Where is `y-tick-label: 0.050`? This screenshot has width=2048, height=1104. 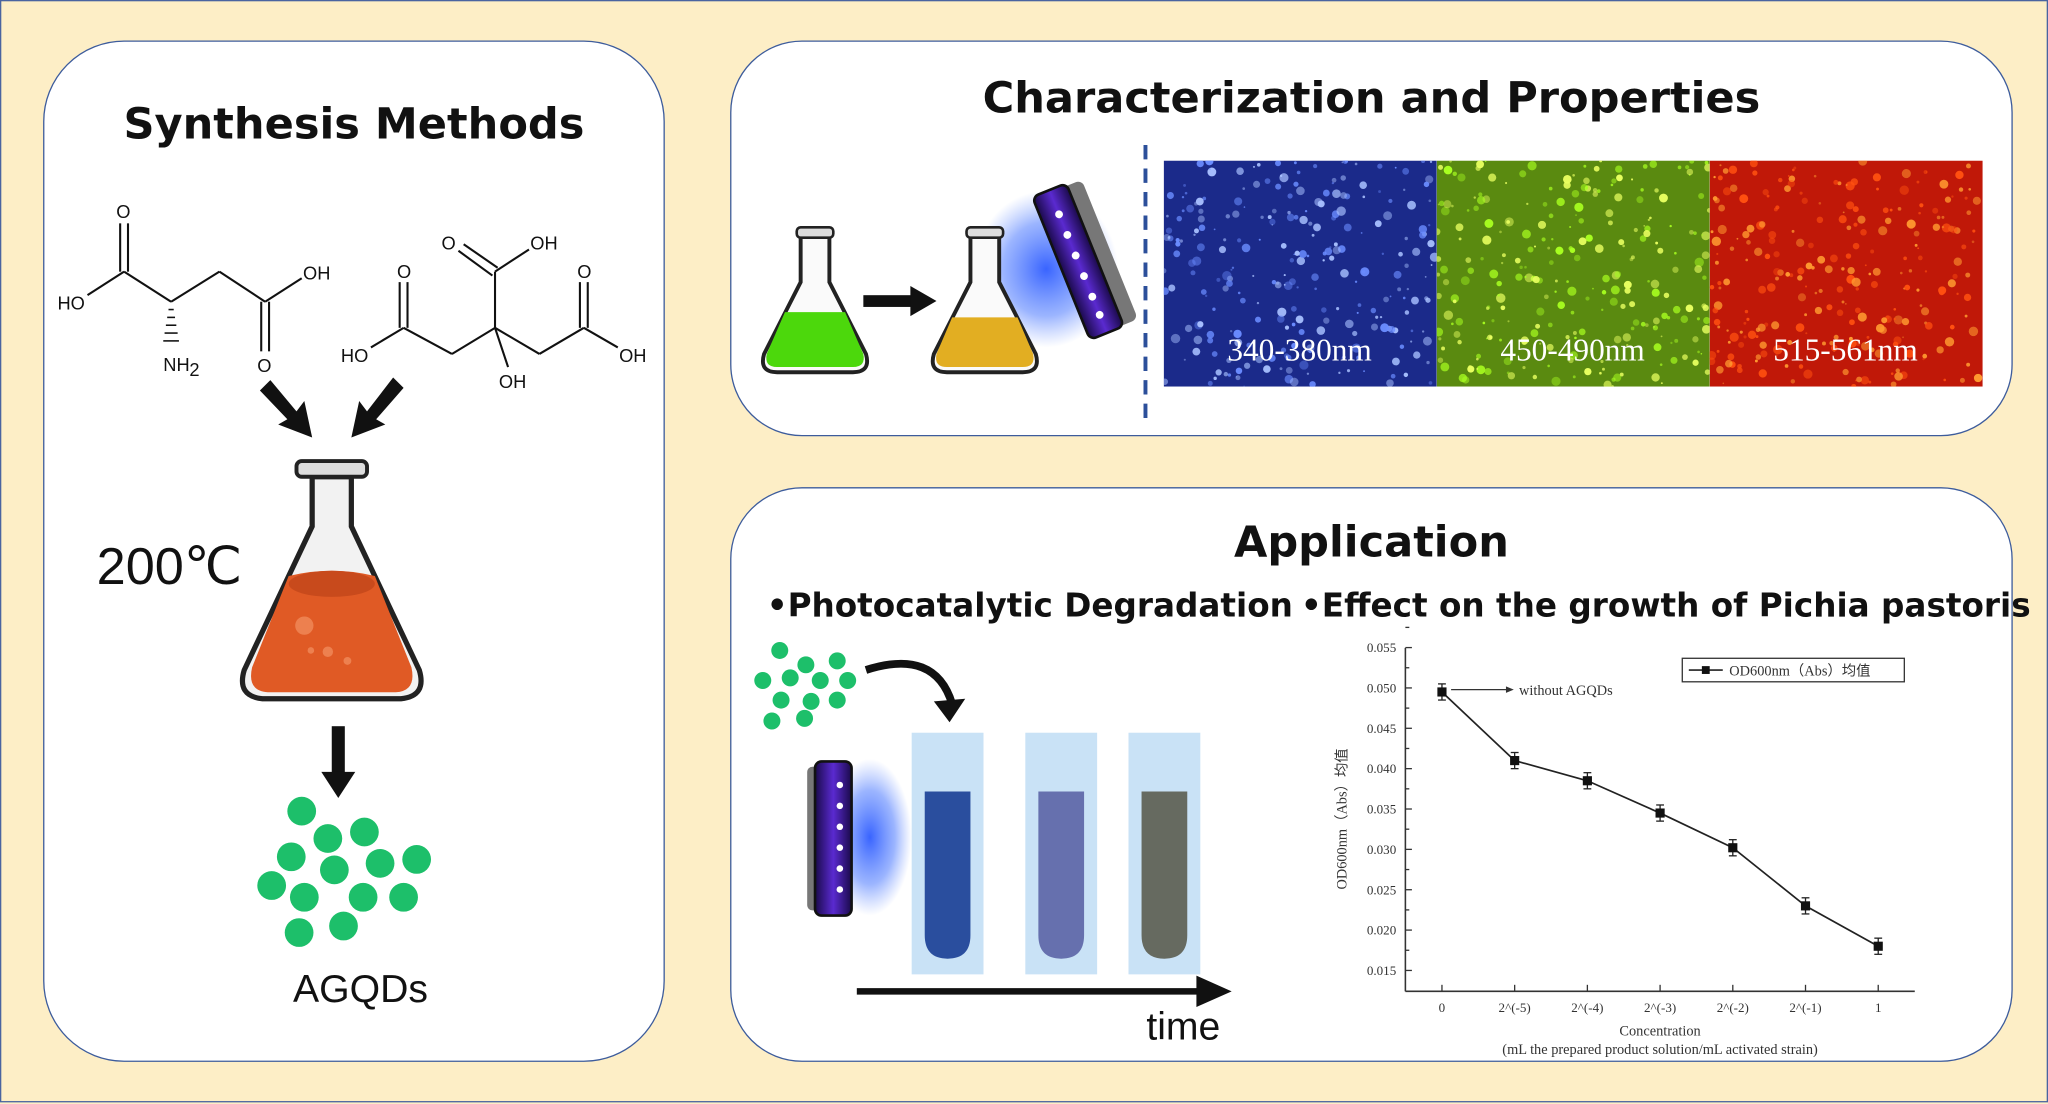 y-tick-label: 0.050 is located at coordinates (1382, 688).